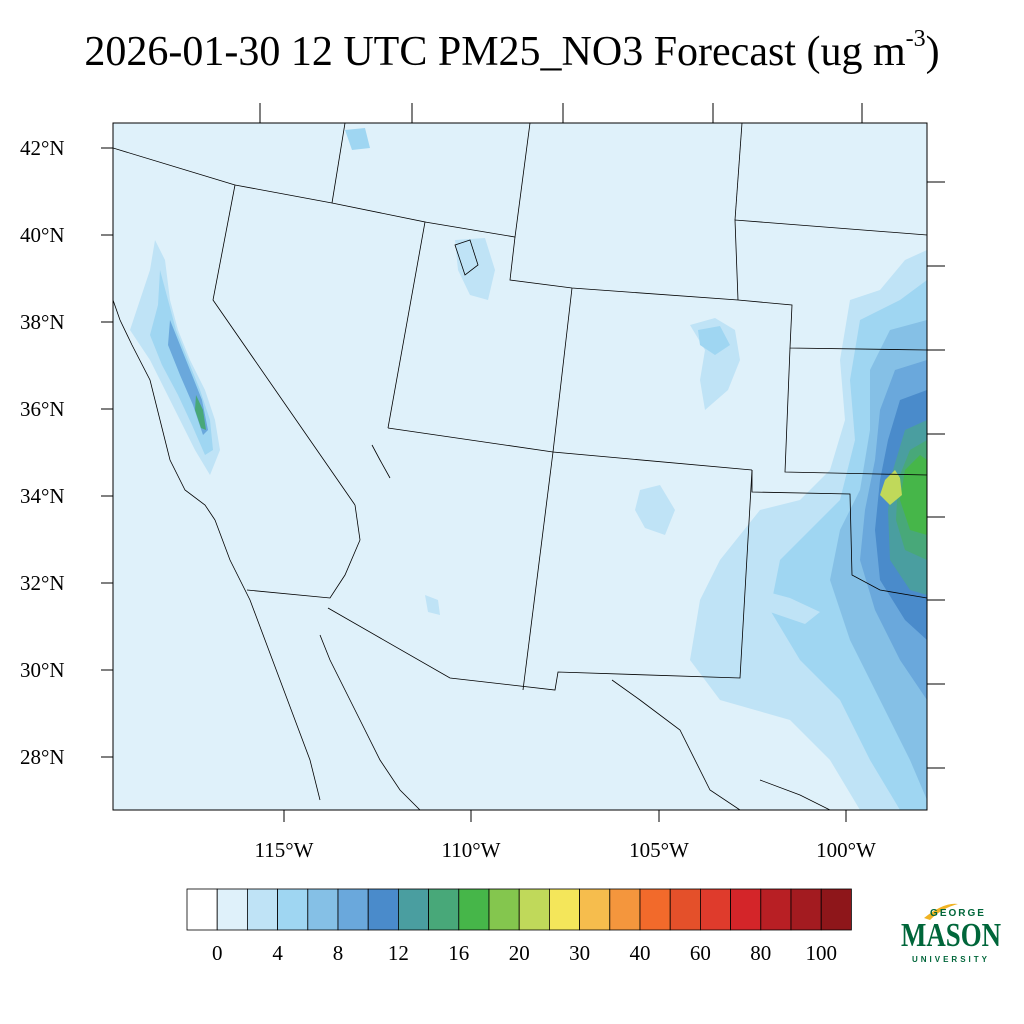 The width and height of the screenshot is (1024, 1024). I want to click on colorbar-label-4: 16, so click(458, 953).